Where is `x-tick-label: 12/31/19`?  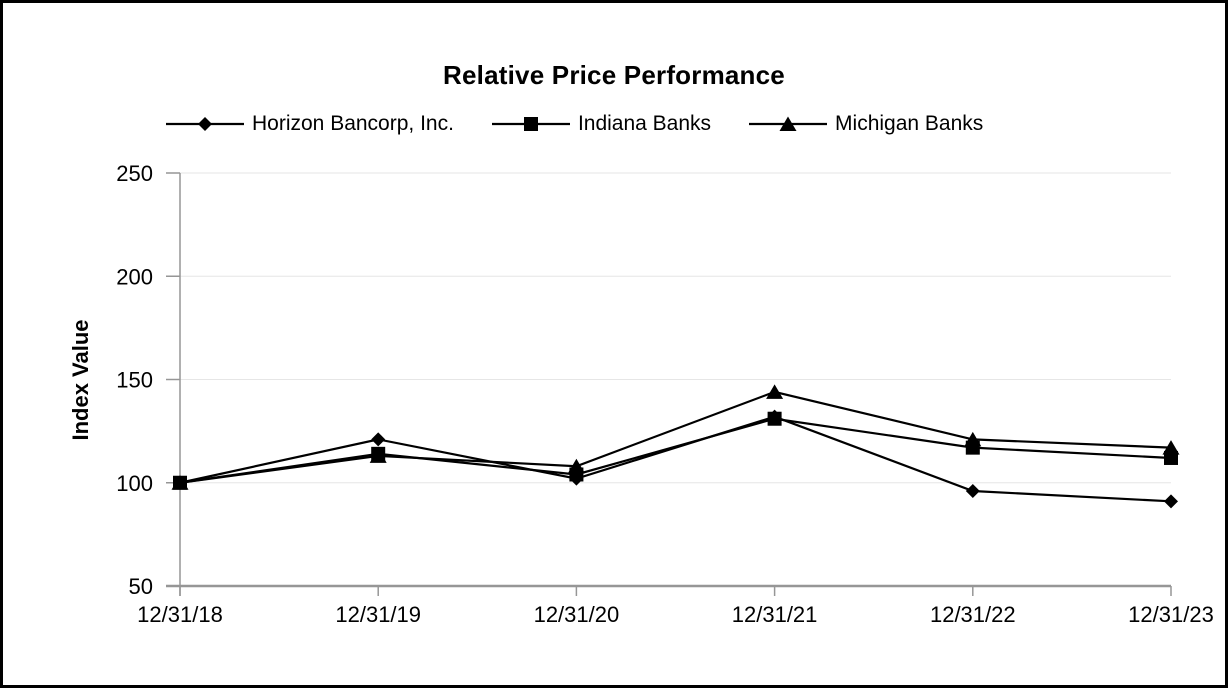 x-tick-label: 12/31/19 is located at coordinates (378, 614).